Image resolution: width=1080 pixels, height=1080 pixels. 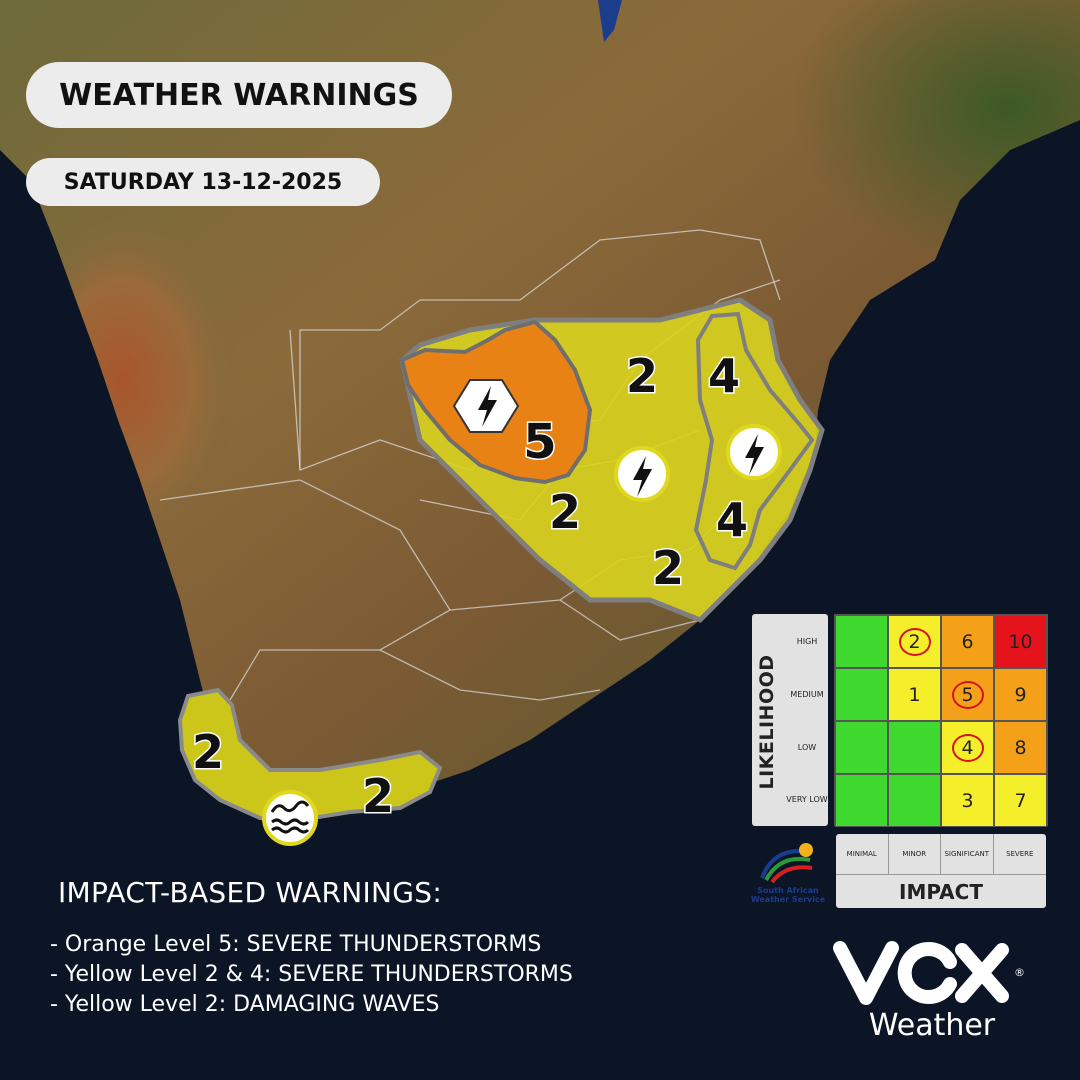 I want to click on matrix-cell: 9, so click(x=1020, y=694).